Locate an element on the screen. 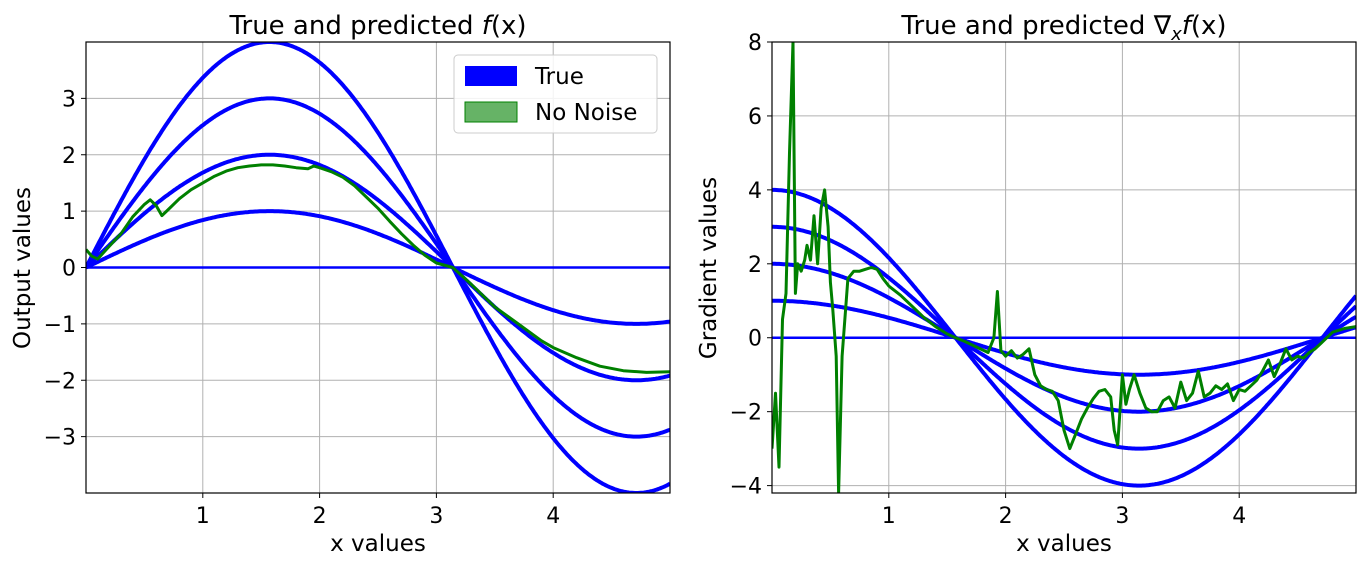 Image resolution: width=1366 pixels, height=566 pixels. legend-swatch-true is located at coordinates (491, 76).